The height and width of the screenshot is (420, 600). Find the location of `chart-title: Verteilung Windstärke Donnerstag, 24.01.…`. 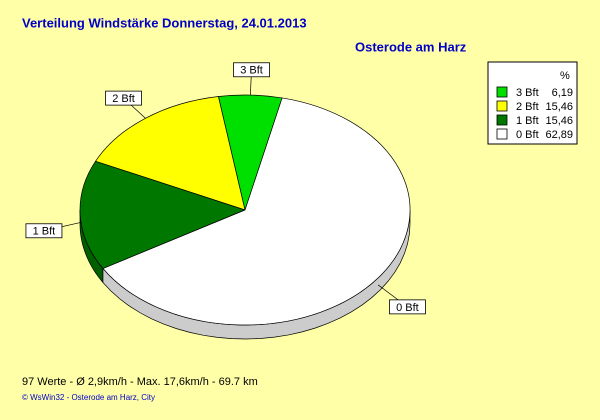

chart-title: Verteilung Windstärke Donnerstag, 24.01.… is located at coordinates (164, 22).